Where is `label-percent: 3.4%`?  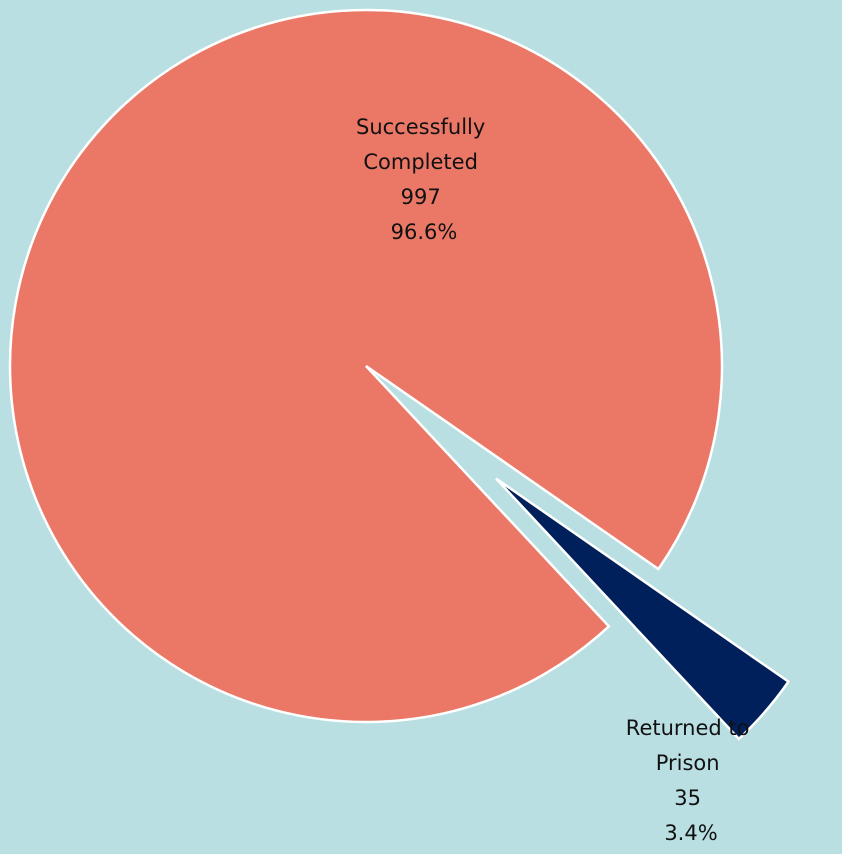
label-percent: 3.4% is located at coordinates (690, 833).